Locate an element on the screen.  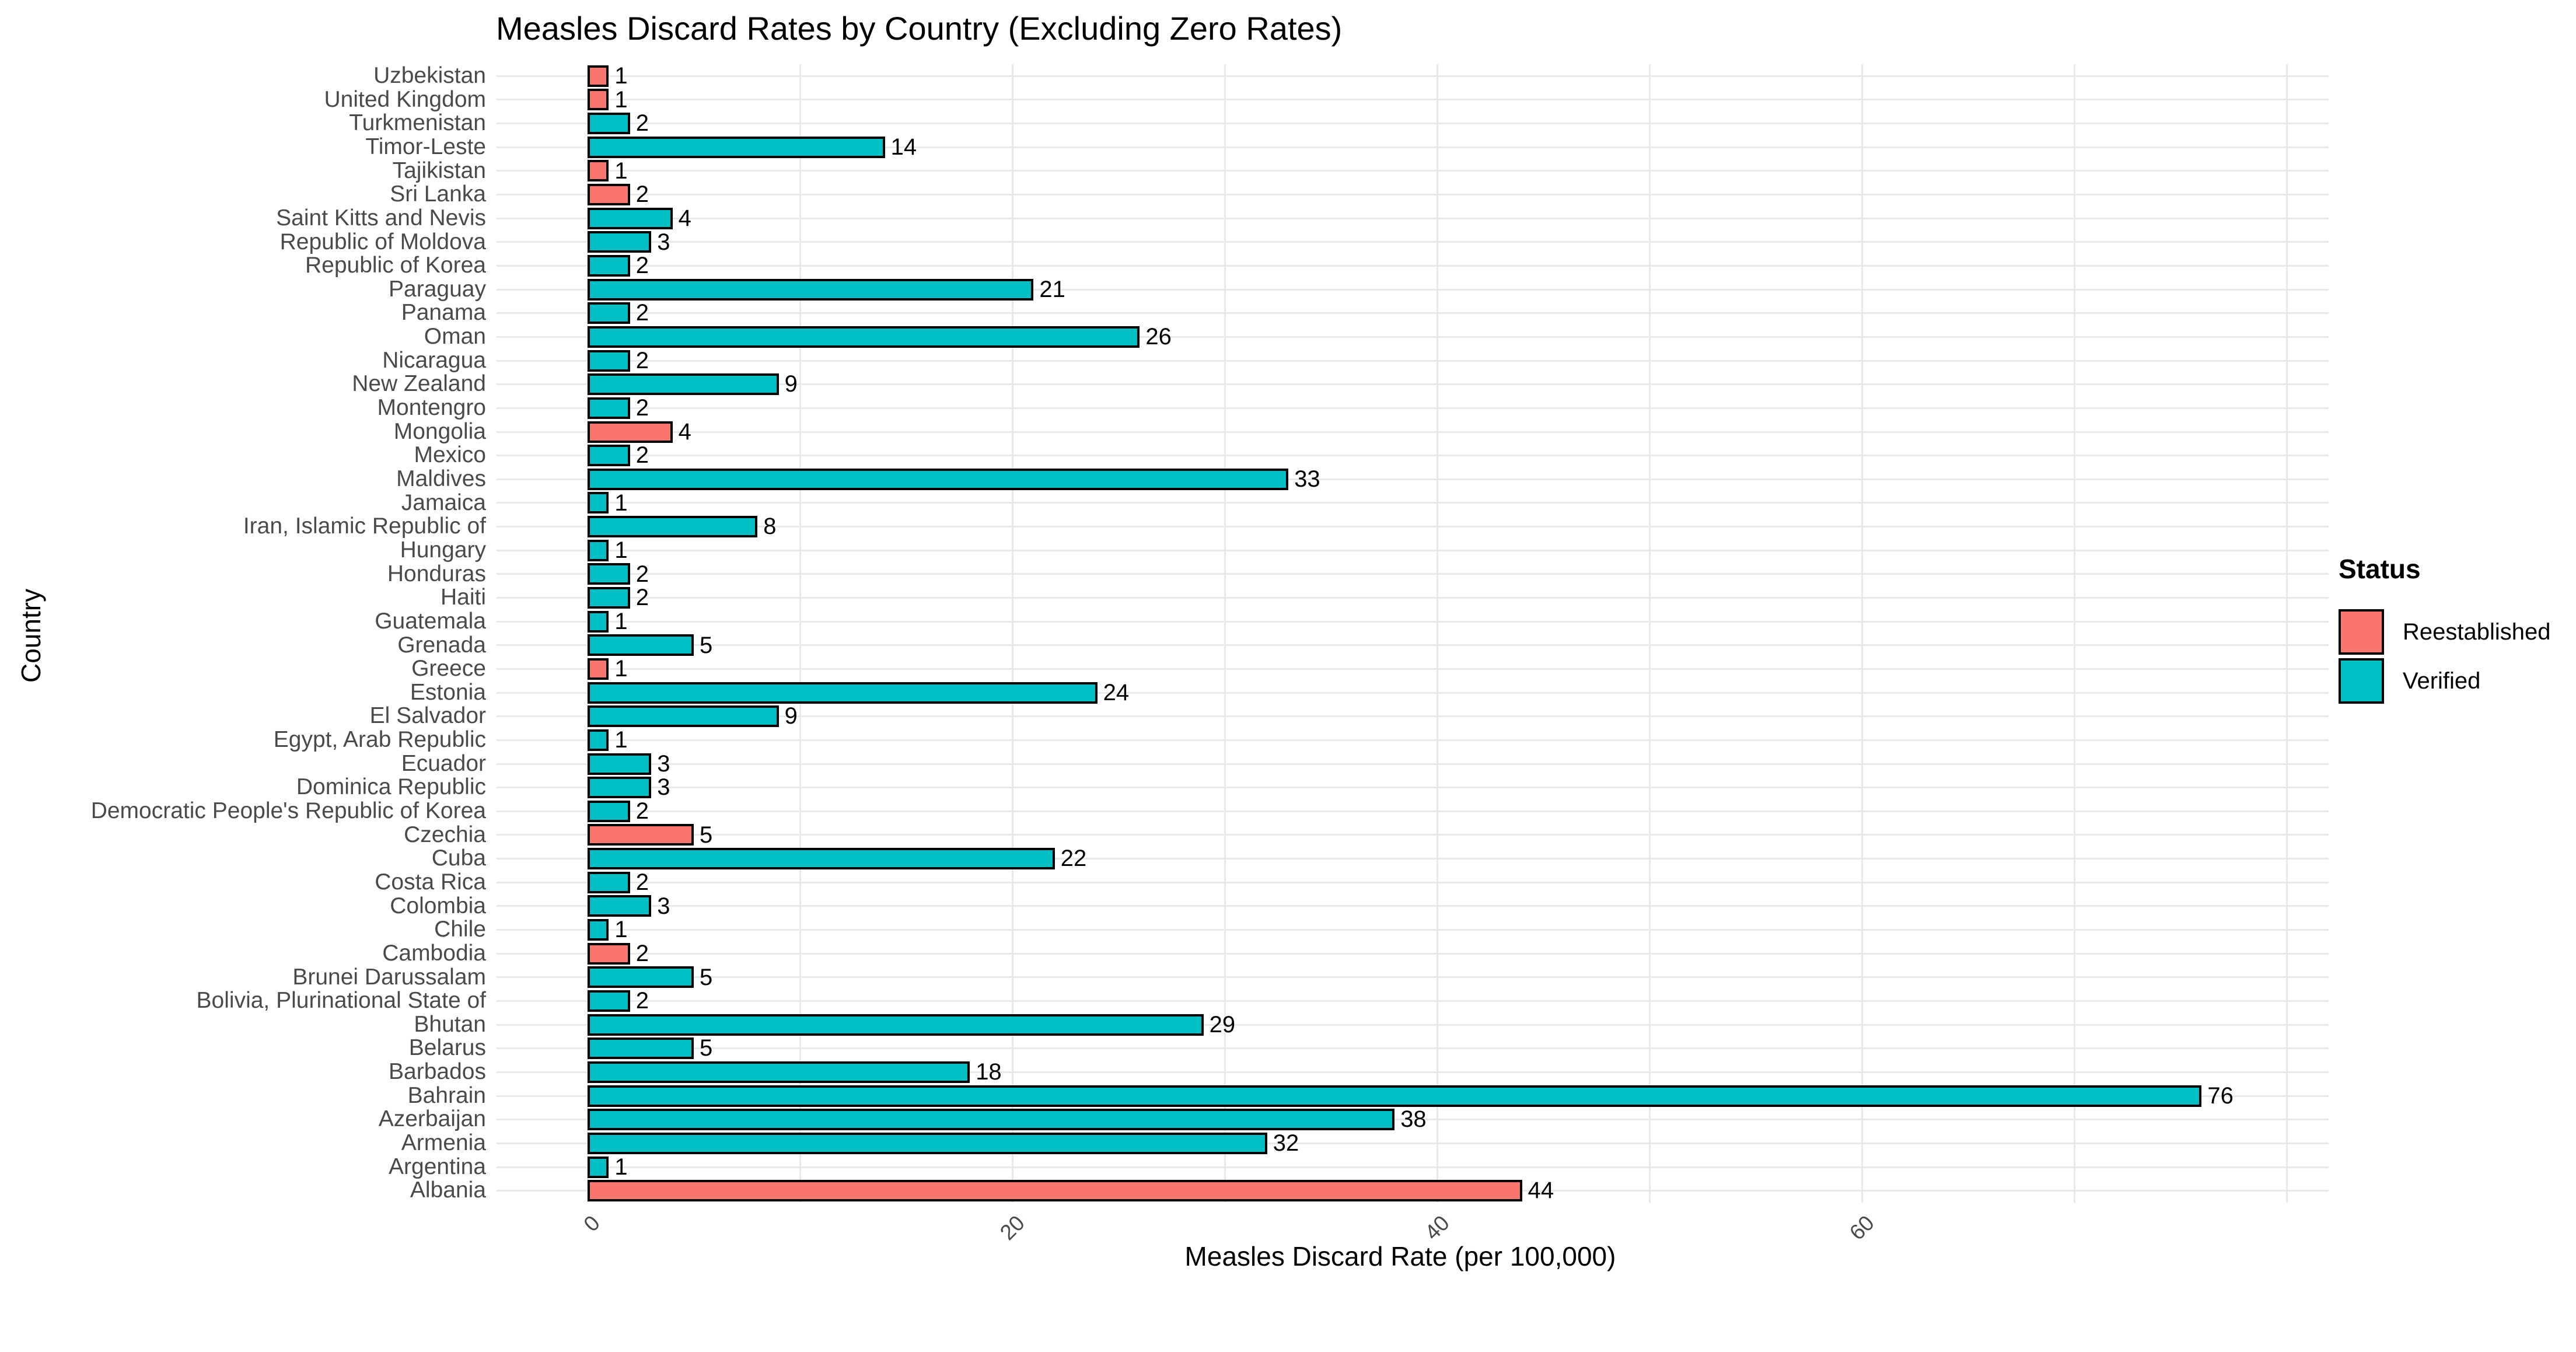
y-tick-label: Turkmenistan is located at coordinates (417, 123).